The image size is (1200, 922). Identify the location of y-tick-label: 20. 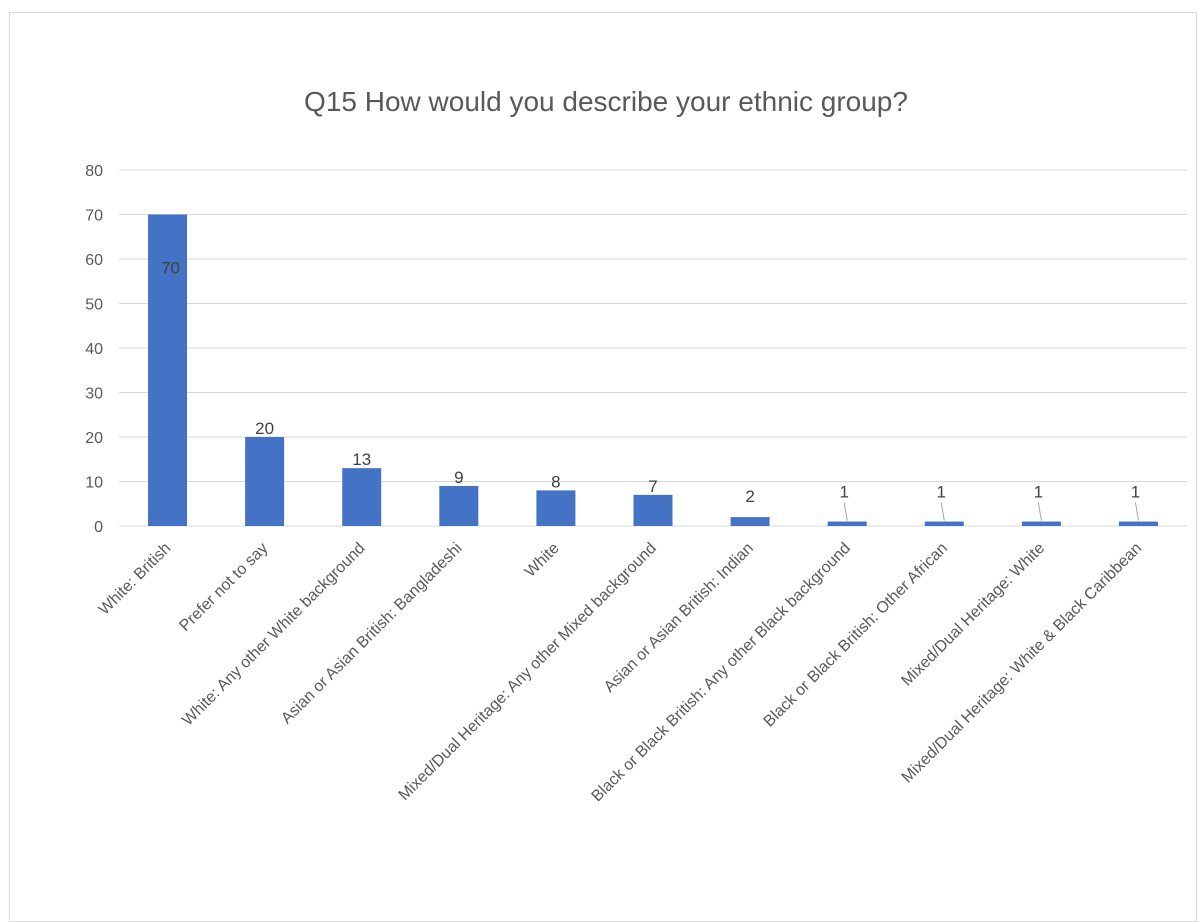
(94, 438).